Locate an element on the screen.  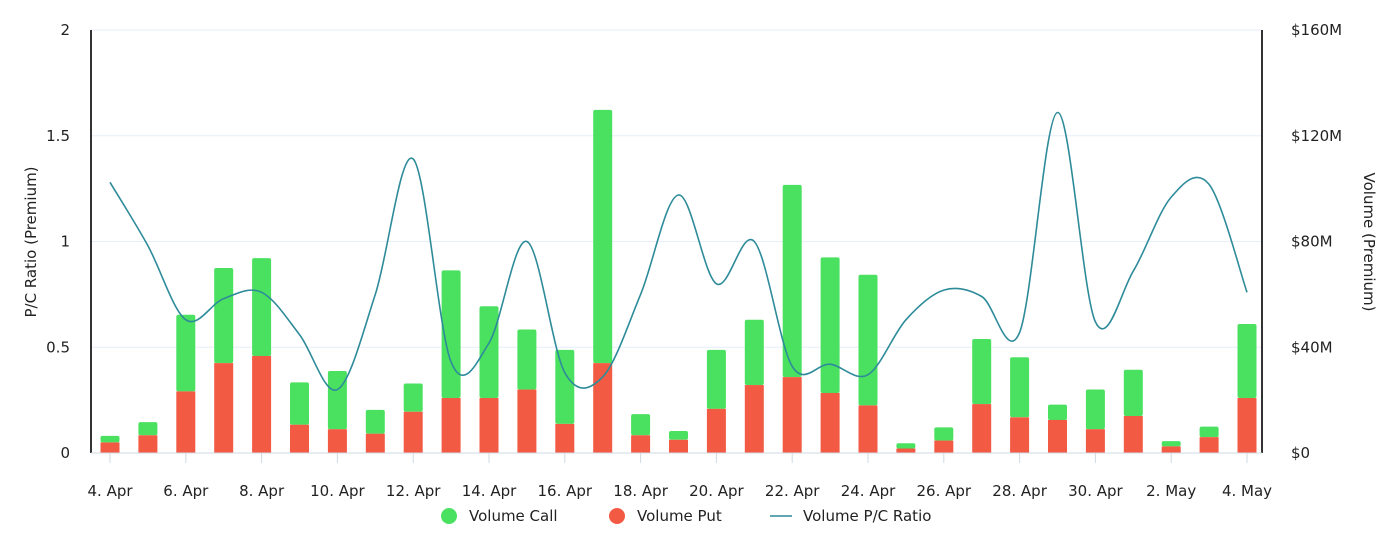
x-tick-label: 24. Apr is located at coordinates (868, 491).